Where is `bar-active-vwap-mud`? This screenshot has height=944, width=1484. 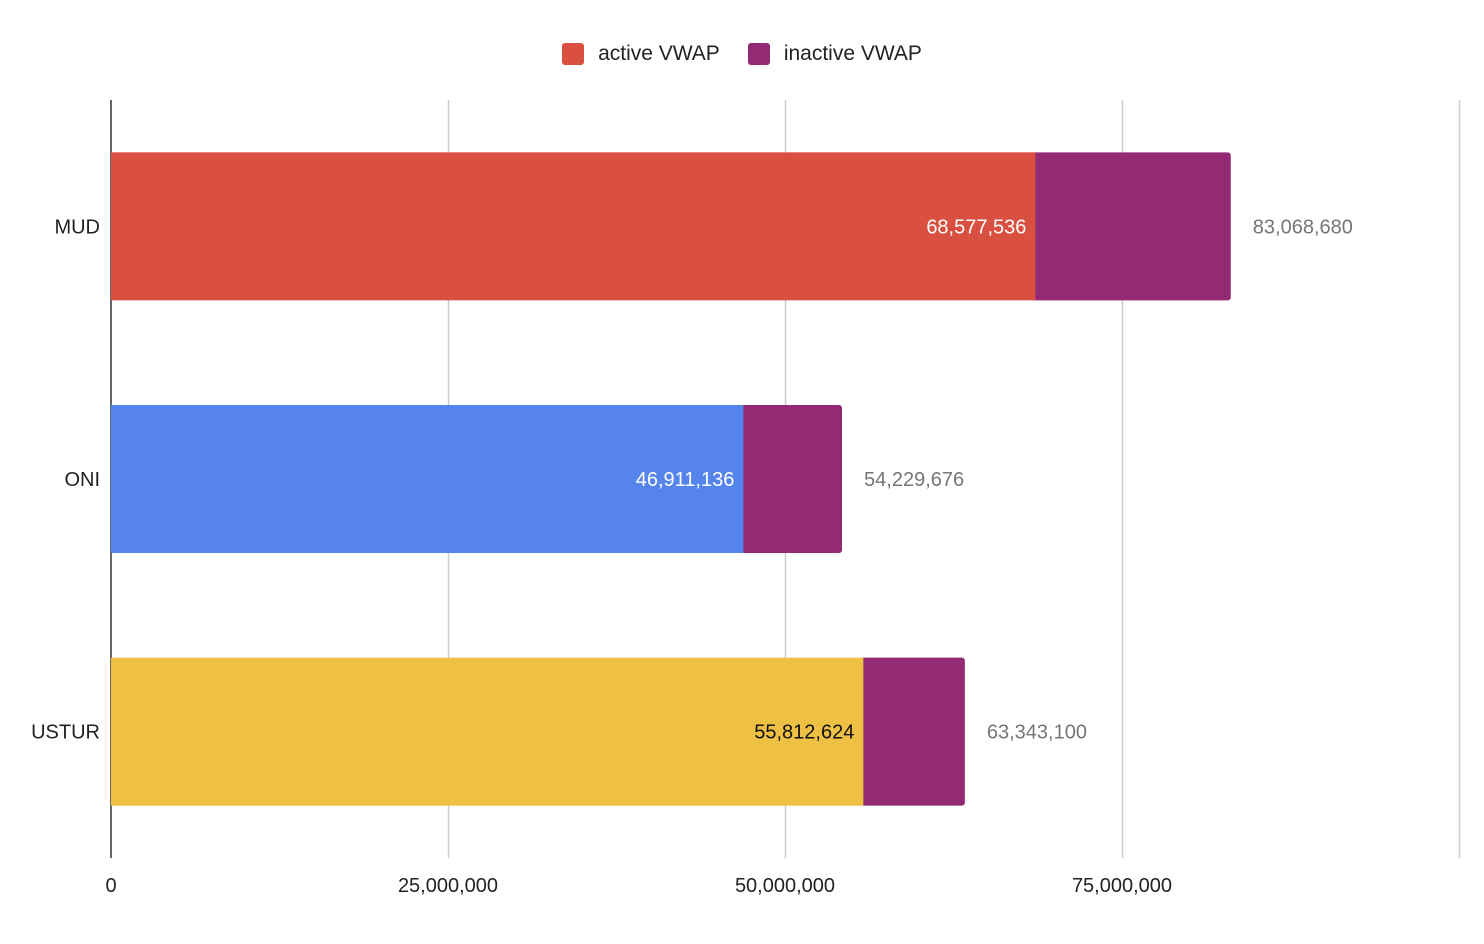 bar-active-vwap-mud is located at coordinates (573, 226).